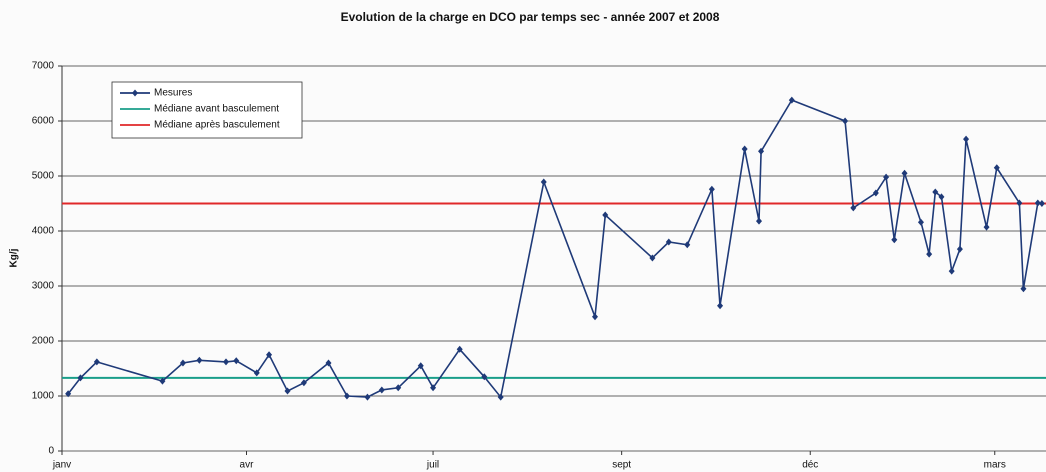 Image resolution: width=1046 pixels, height=472 pixels. I want to click on legend-label: Médiane après basculement, so click(217, 125).